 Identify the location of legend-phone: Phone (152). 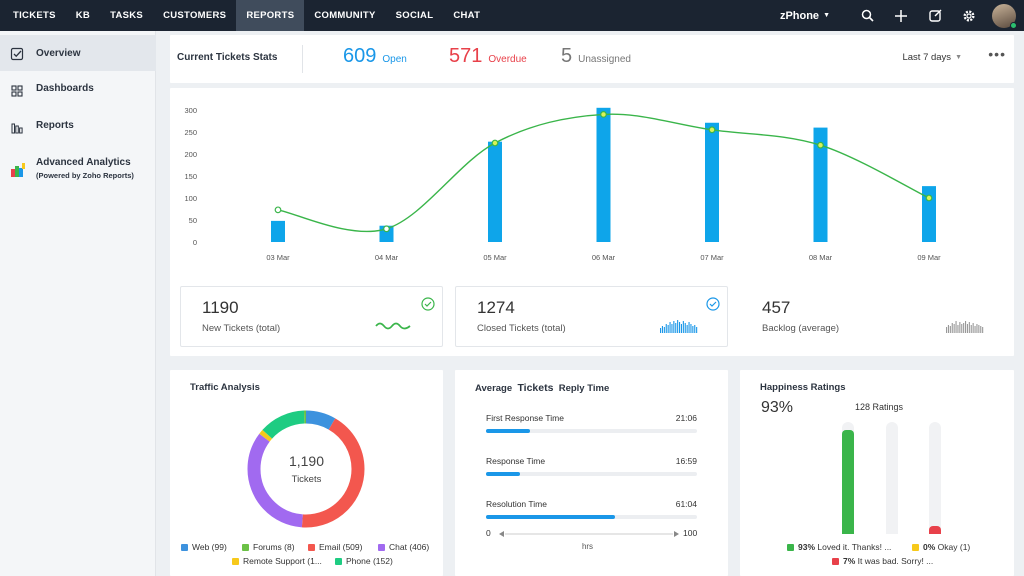
(364, 561).